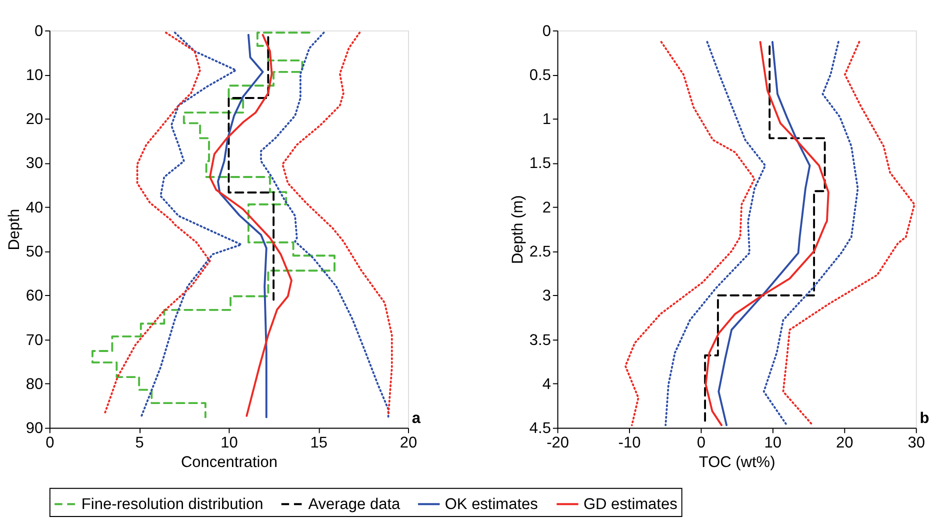 The width and height of the screenshot is (944, 523). What do you see at coordinates (540, 340) in the screenshot?
I see `y-tick-label: 3.5` at bounding box center [540, 340].